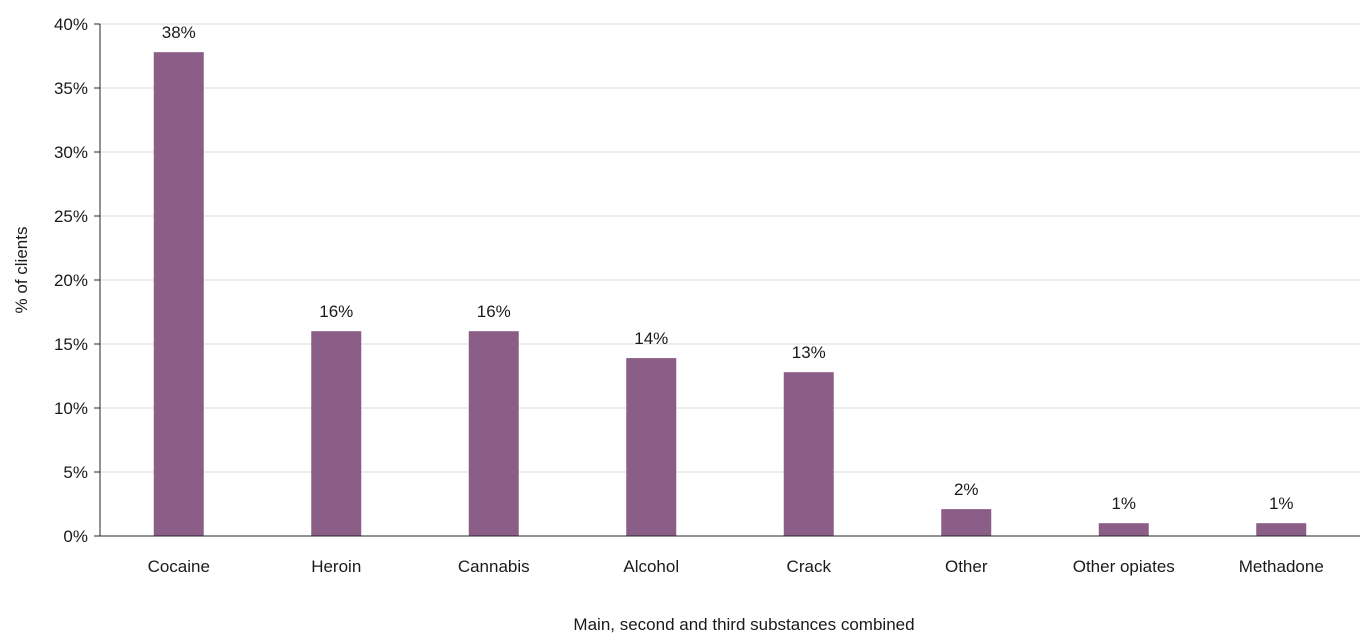 Image resolution: width=1365 pixels, height=637 pixels. What do you see at coordinates (1281, 529) in the screenshot?
I see `bar-methadone` at bounding box center [1281, 529].